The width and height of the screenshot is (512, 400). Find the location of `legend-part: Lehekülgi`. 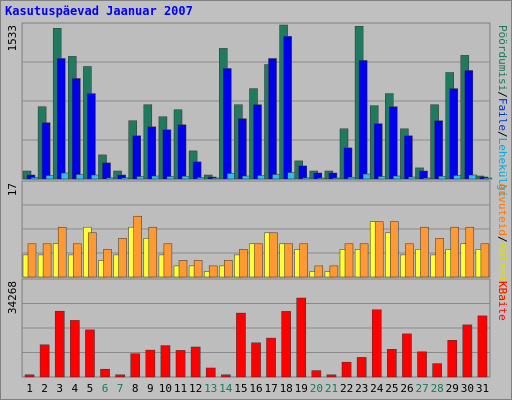

legend-part: Lehekülgi is located at coordinates (502, 168).